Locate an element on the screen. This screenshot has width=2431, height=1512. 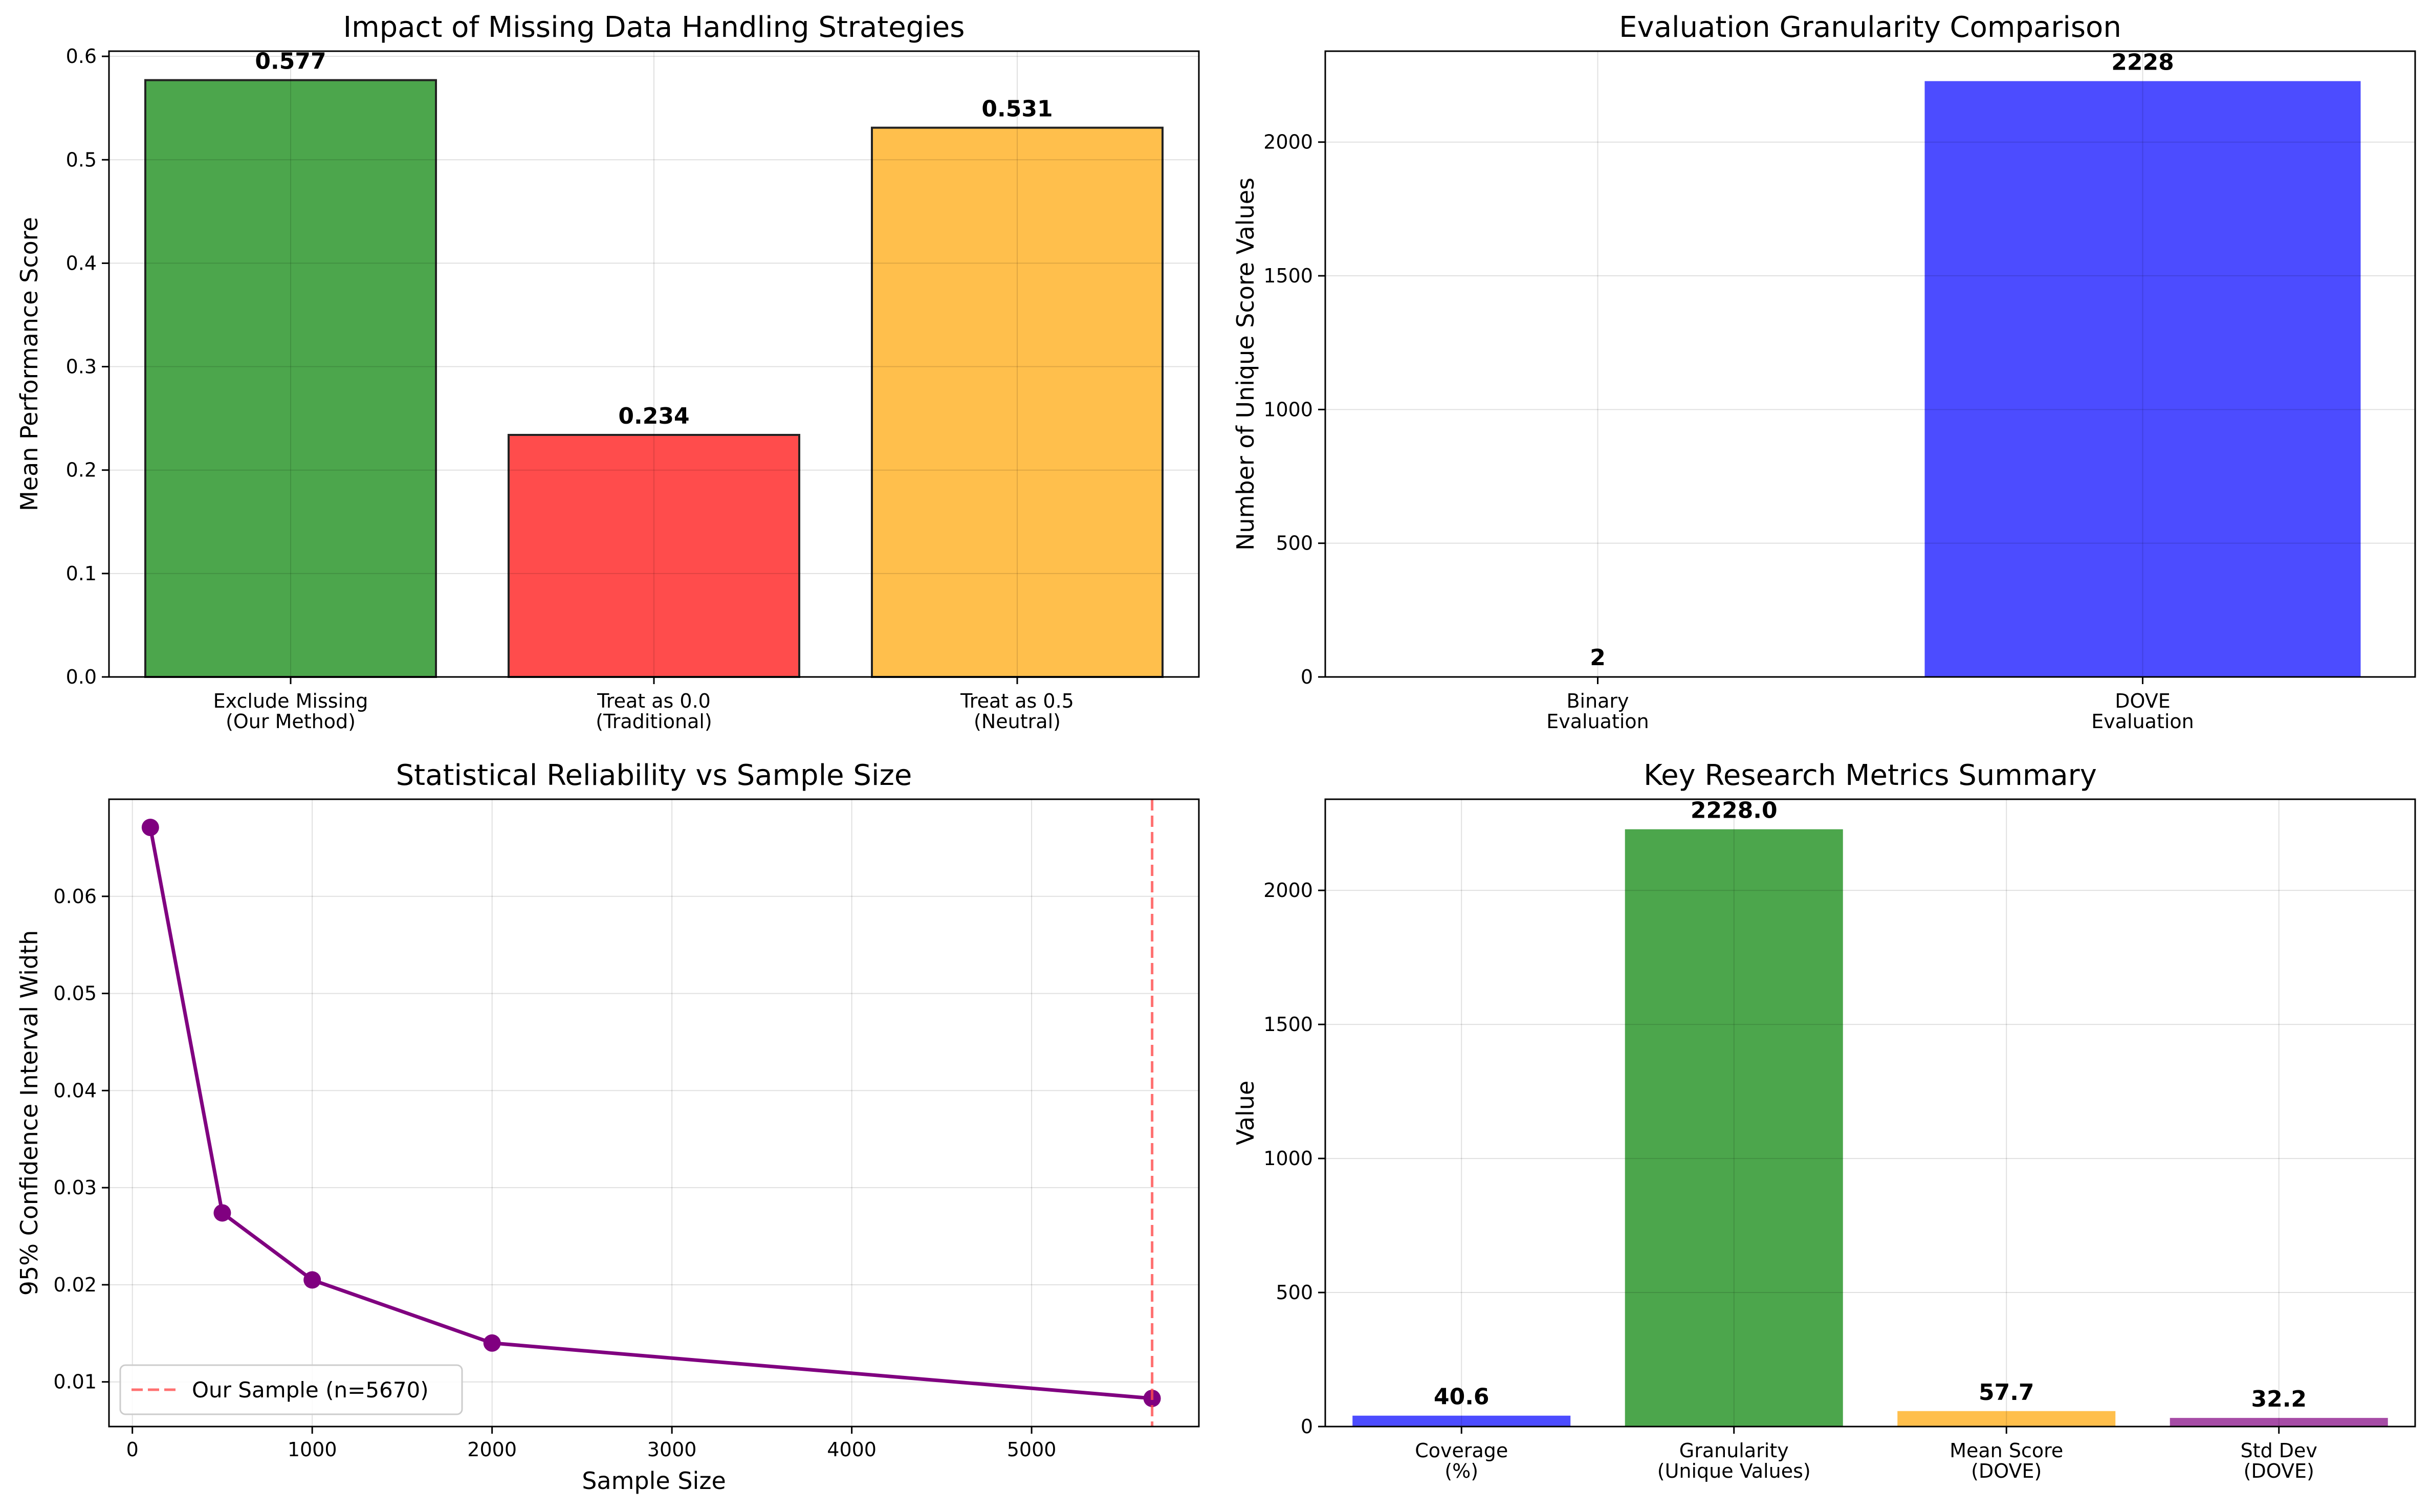
y-tick-label: 0.01 is located at coordinates (75, 1382).